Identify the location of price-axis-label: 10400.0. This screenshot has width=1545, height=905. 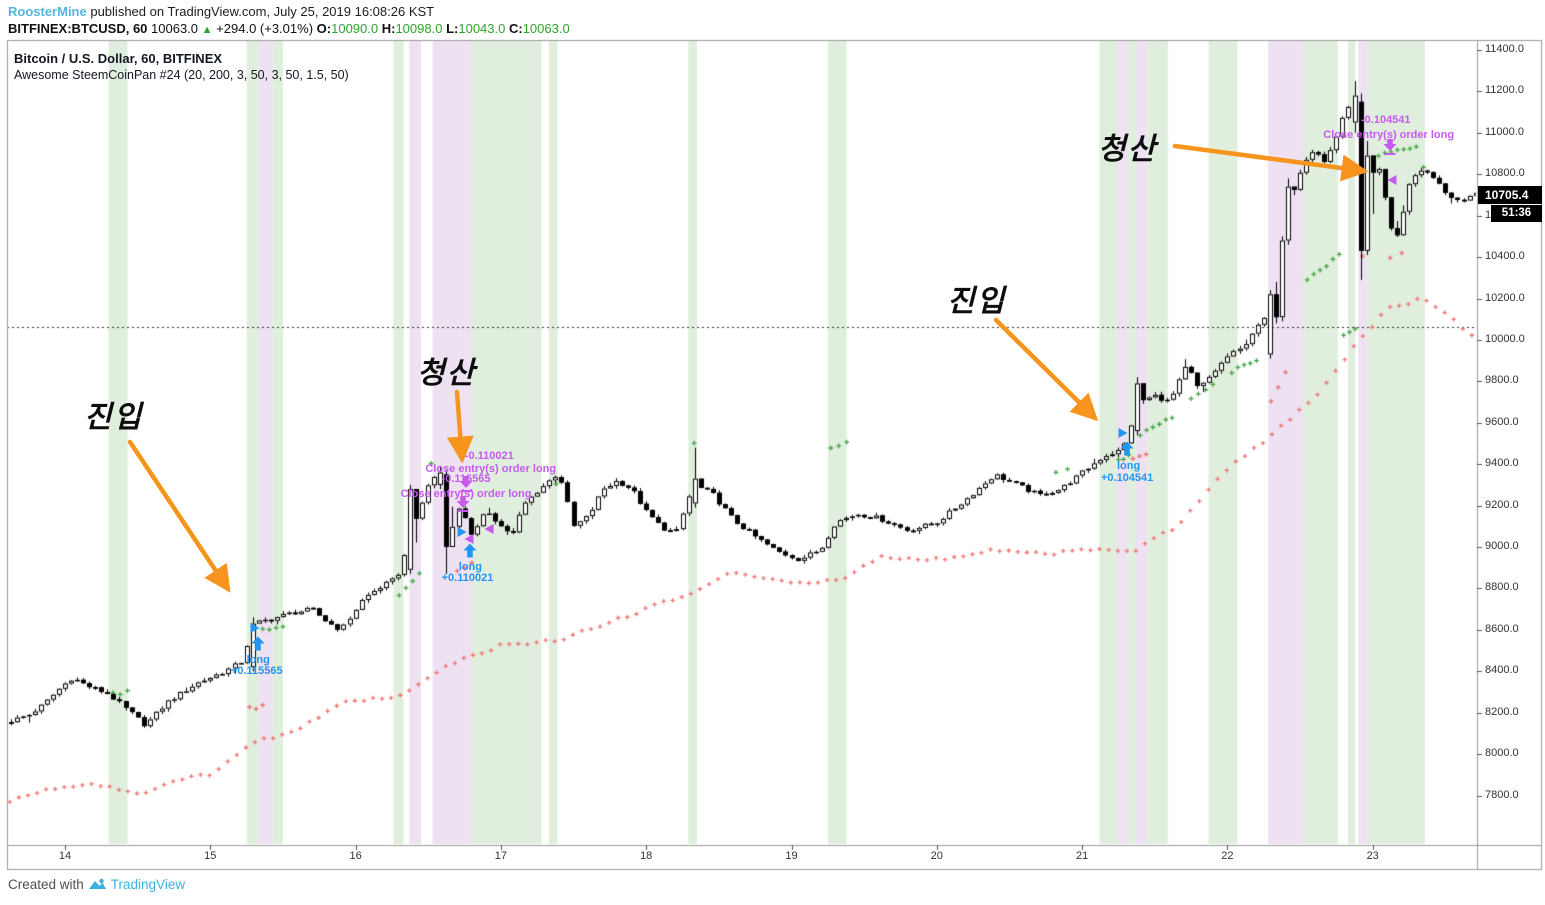
(1505, 256).